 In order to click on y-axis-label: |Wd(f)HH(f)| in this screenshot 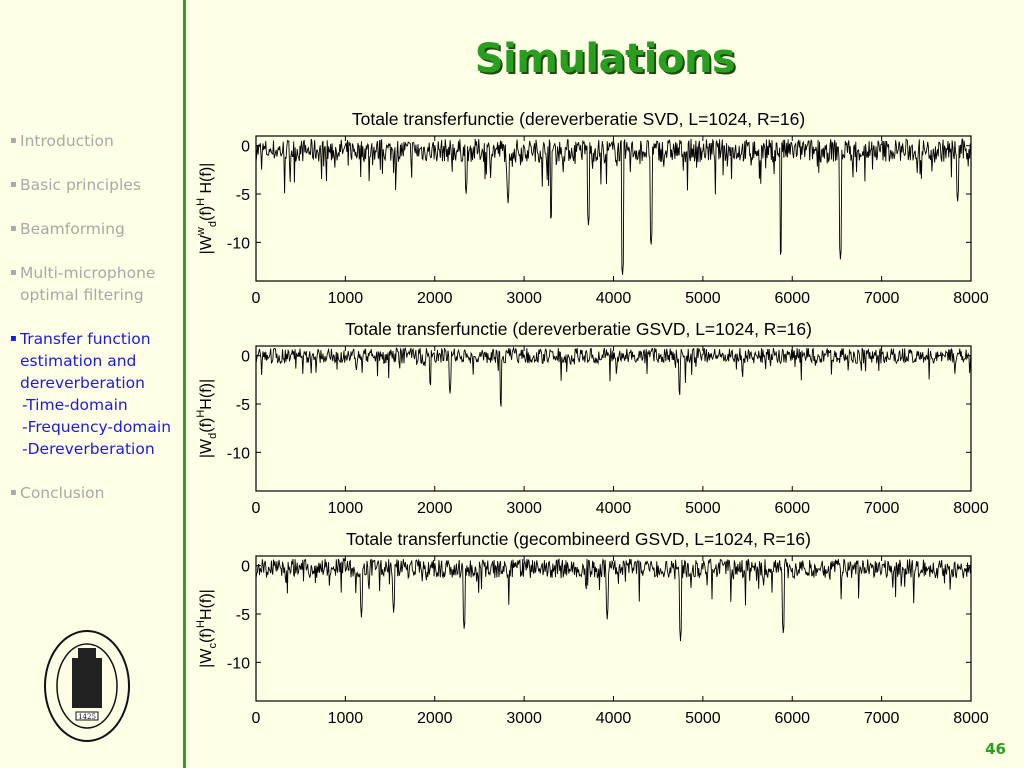, I will do `click(207, 418)`.